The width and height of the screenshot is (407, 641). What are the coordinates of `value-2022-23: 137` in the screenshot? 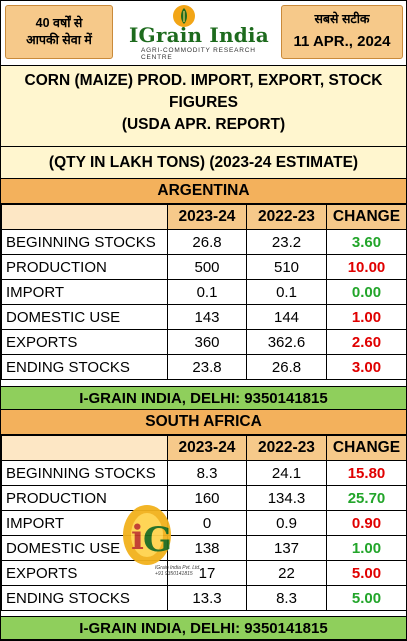 It's located at (286, 548).